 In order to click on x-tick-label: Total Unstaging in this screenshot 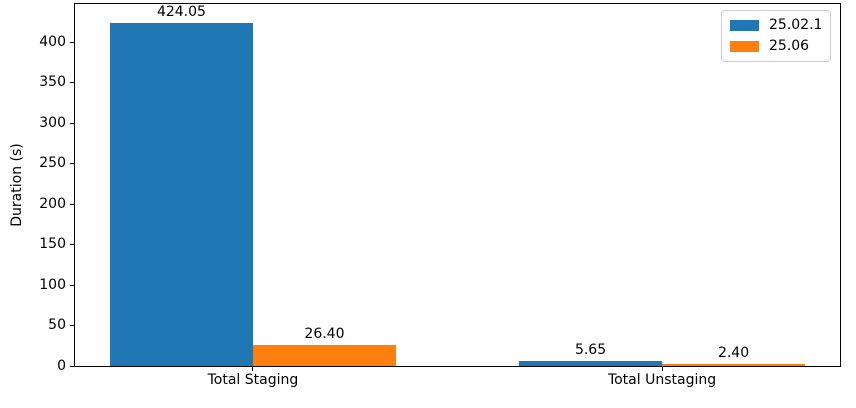, I will do `click(662, 380)`.